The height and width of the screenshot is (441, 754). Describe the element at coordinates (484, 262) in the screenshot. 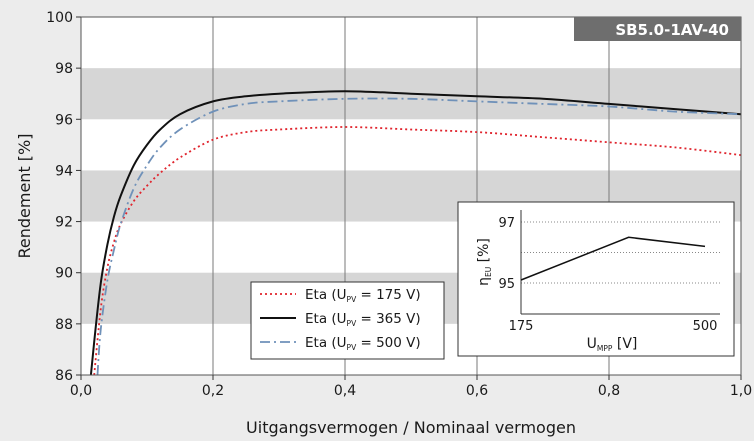

I see `inset-y-axis-label: ηEU [%]` at that location.